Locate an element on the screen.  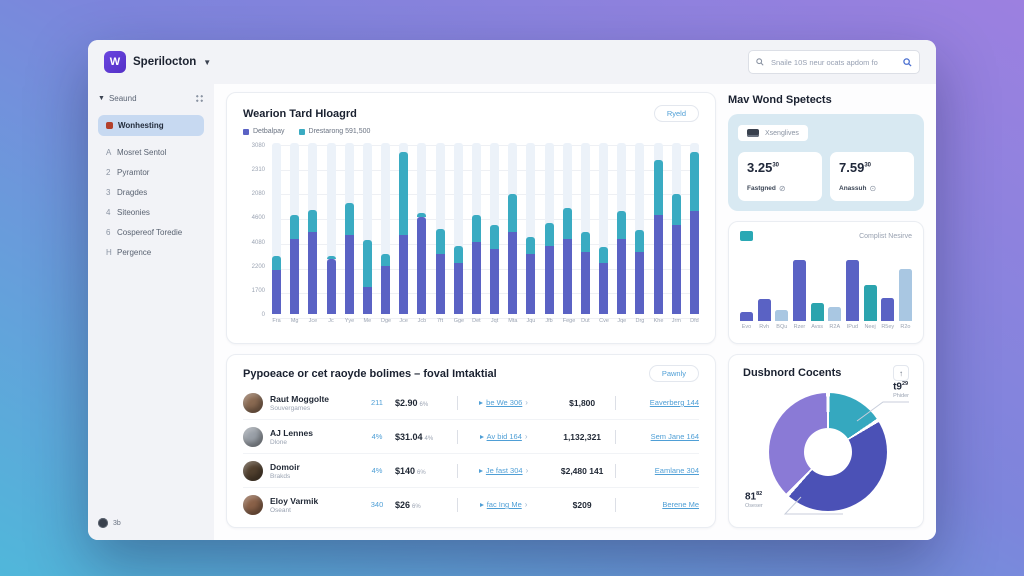
chart-filter-button: Ryeld is located at coordinates (676, 113).